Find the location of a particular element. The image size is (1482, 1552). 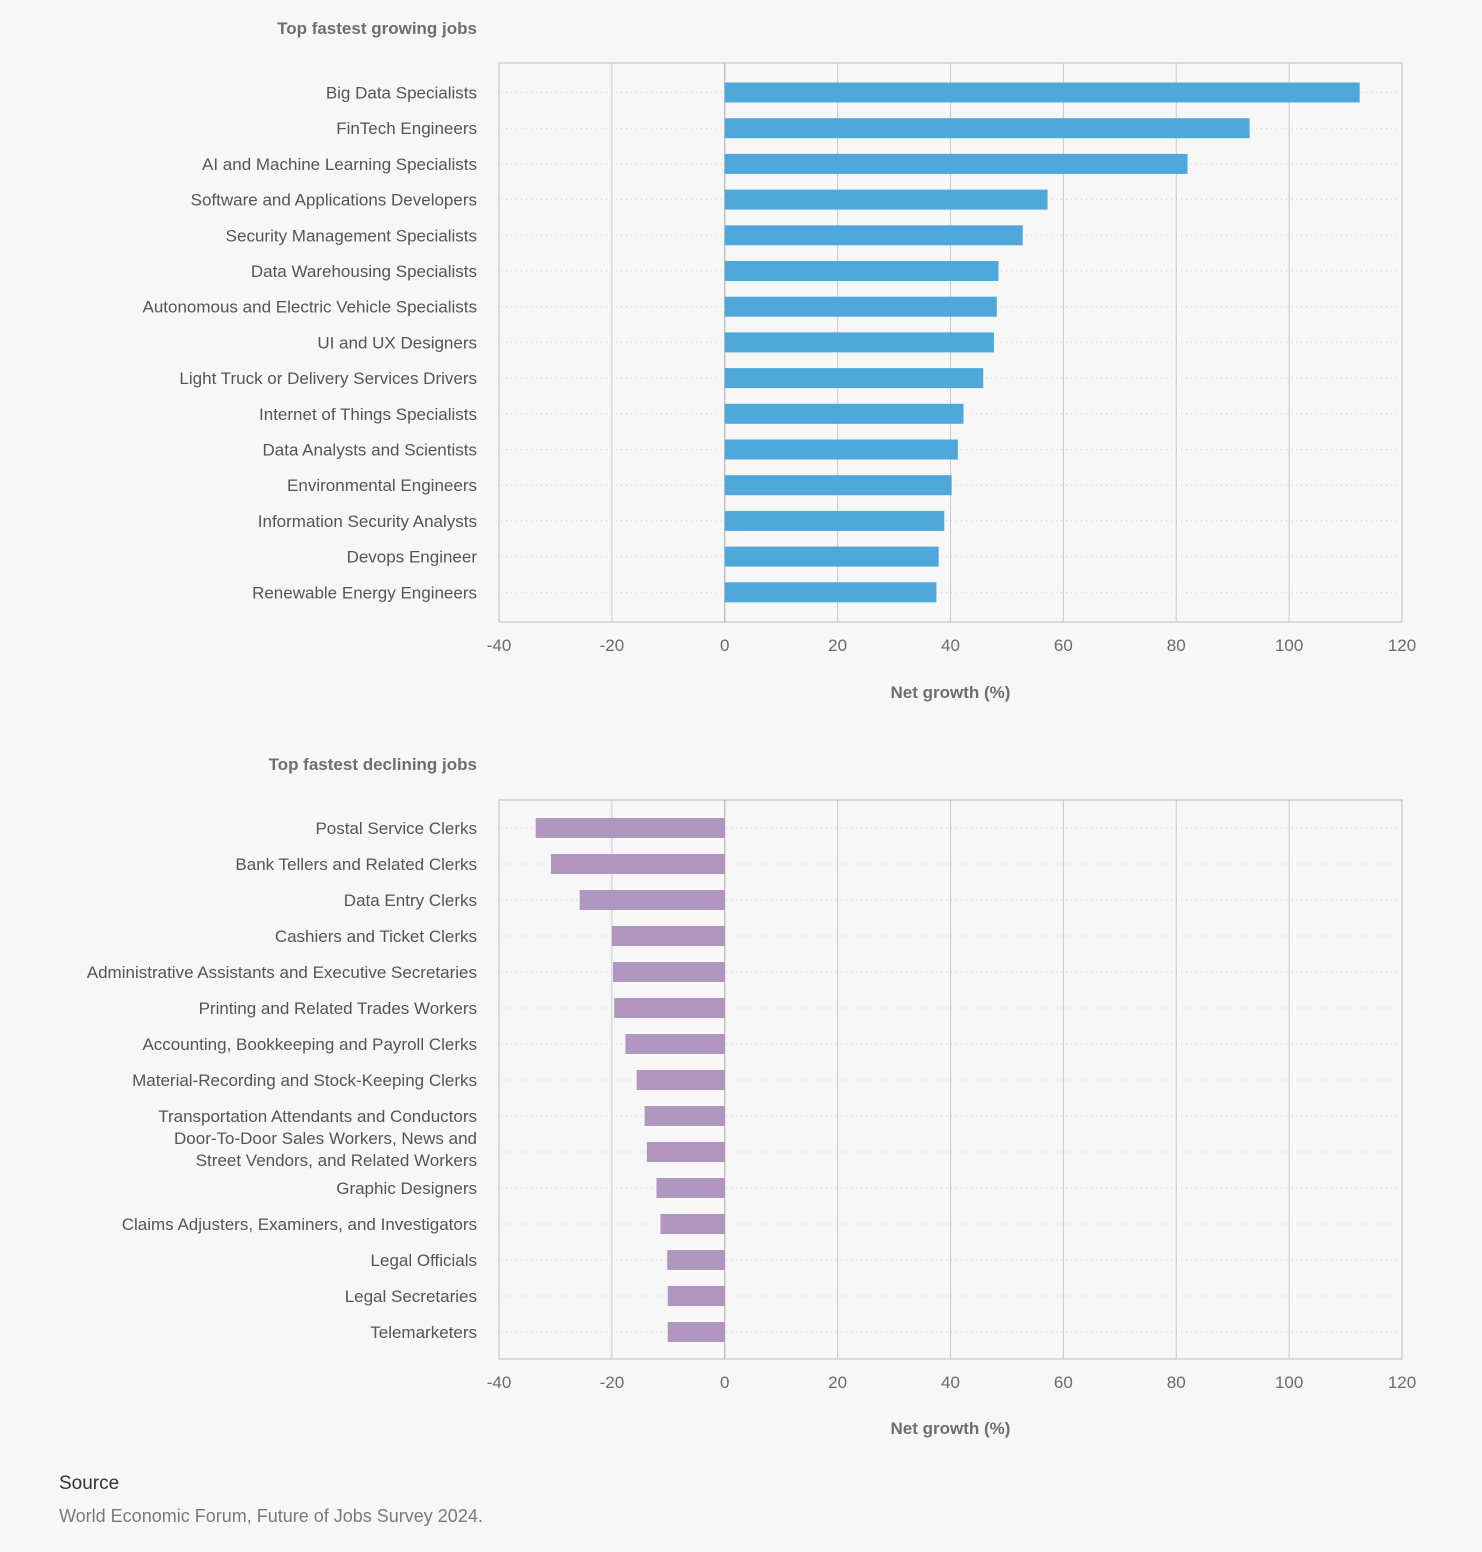

category-label: Legal Officials is located at coordinates (424, 1260).